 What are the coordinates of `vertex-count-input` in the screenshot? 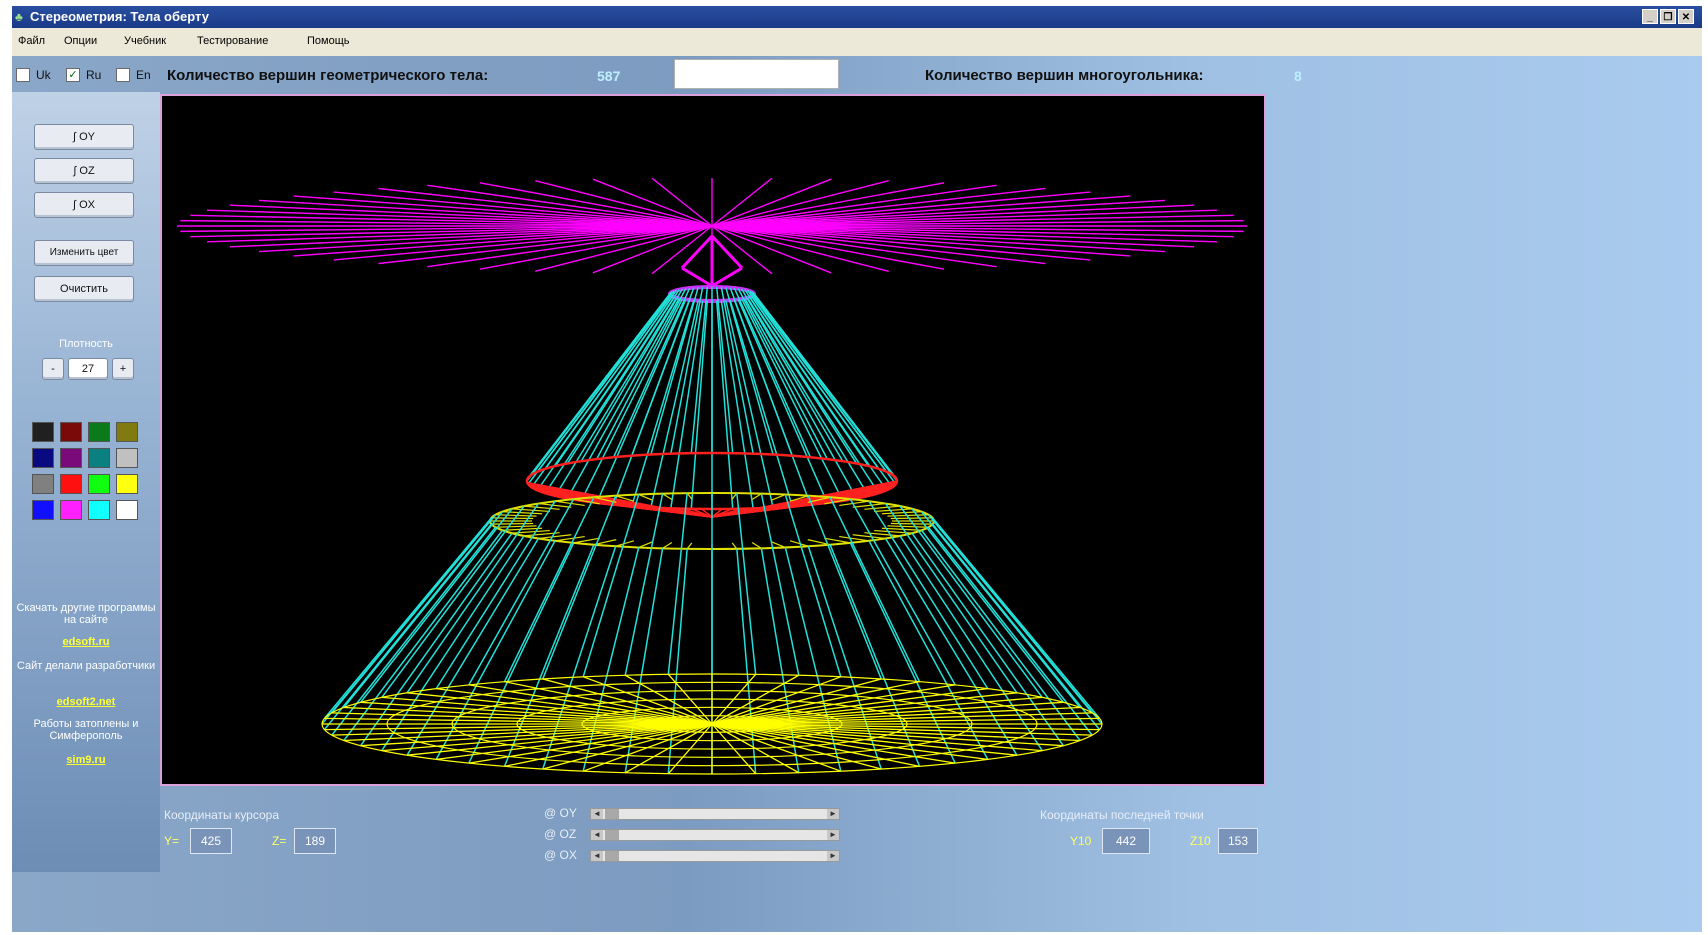 It's located at (756, 74).